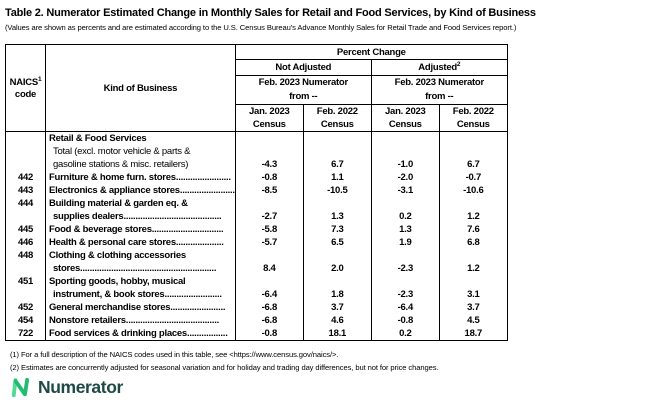 The height and width of the screenshot is (402, 652). I want to click on adjusted-footnote-marker: 2, so click(458, 65).